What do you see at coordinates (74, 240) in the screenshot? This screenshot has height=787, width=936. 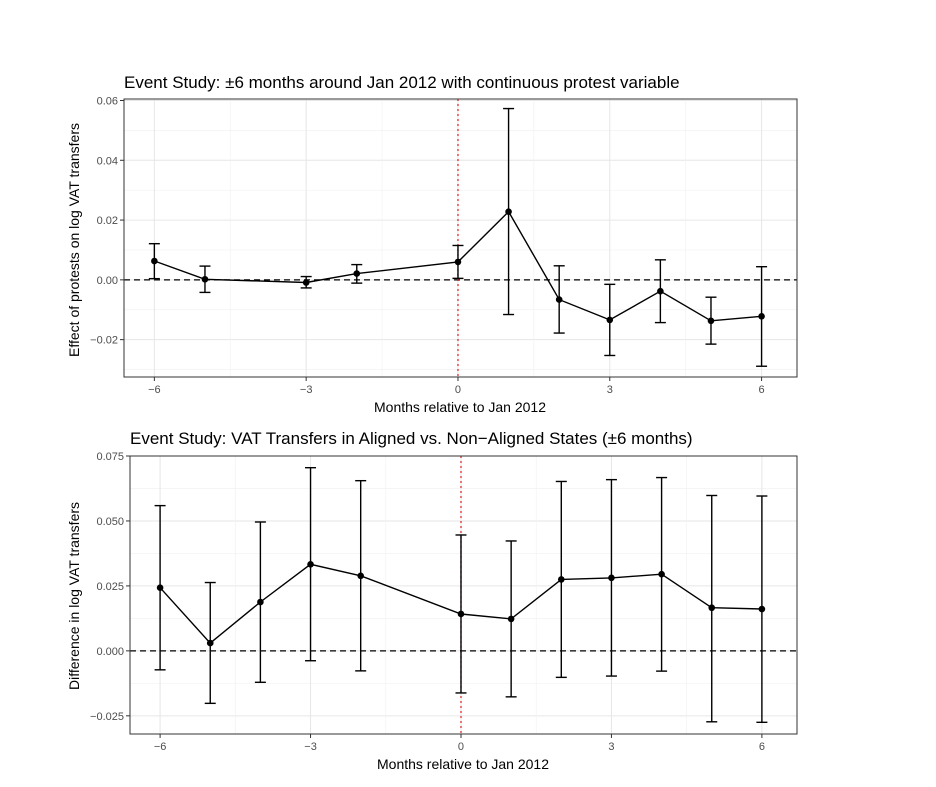 I see `y-axis-title: Effect of protests on log VAT transfers` at bounding box center [74, 240].